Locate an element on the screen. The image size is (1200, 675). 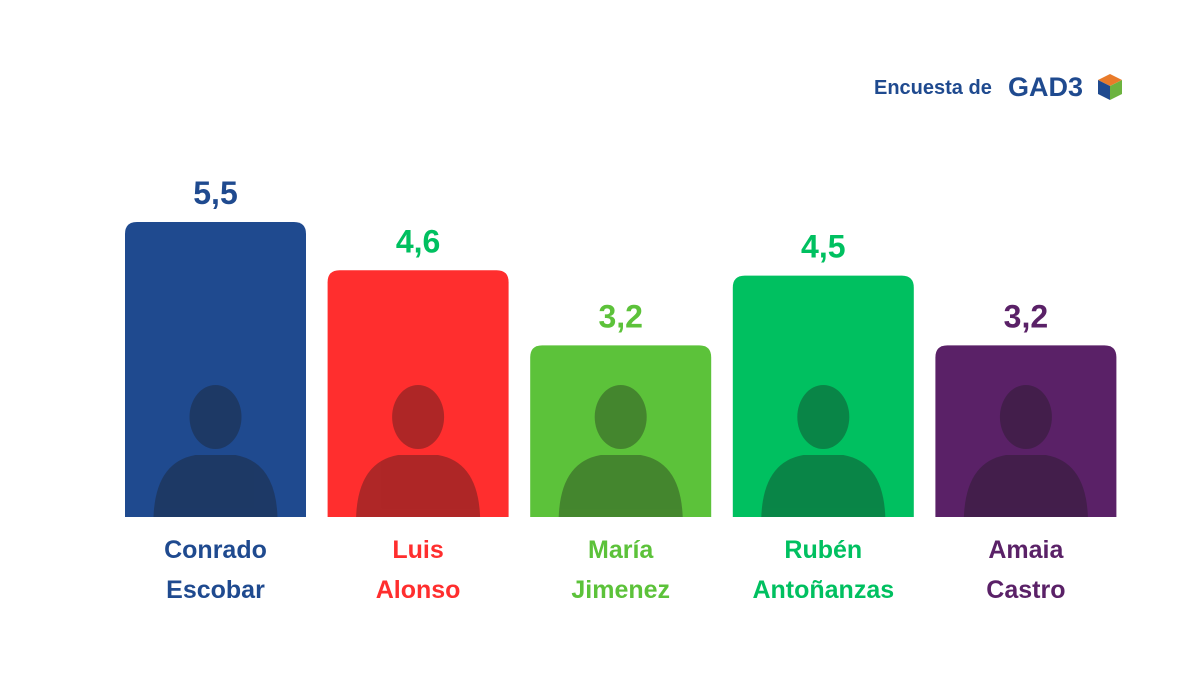
value-label: 4,5 is located at coordinates (823, 247).